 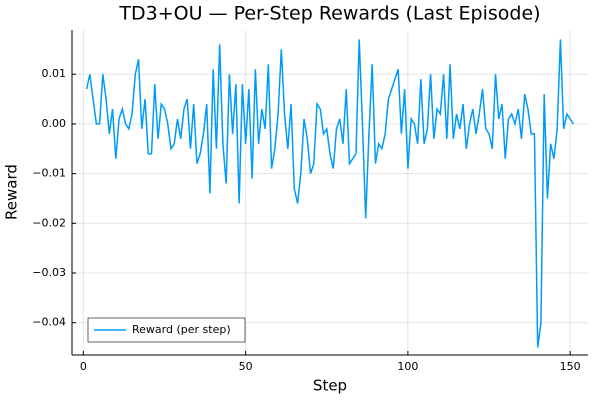 I want to click on x-tick-label: 100, so click(x=407, y=366).